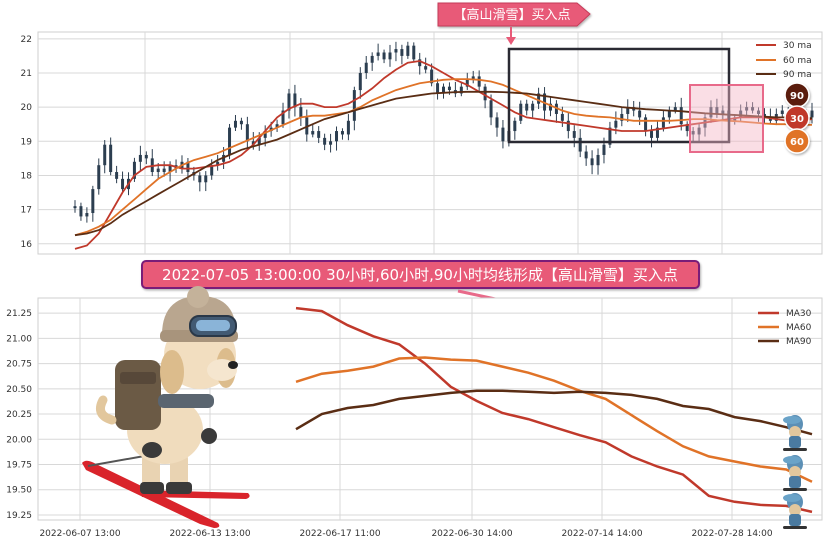  What do you see at coordinates (26, 40) in the screenshot?
I see `price-y-tick-label: 22` at bounding box center [26, 40].